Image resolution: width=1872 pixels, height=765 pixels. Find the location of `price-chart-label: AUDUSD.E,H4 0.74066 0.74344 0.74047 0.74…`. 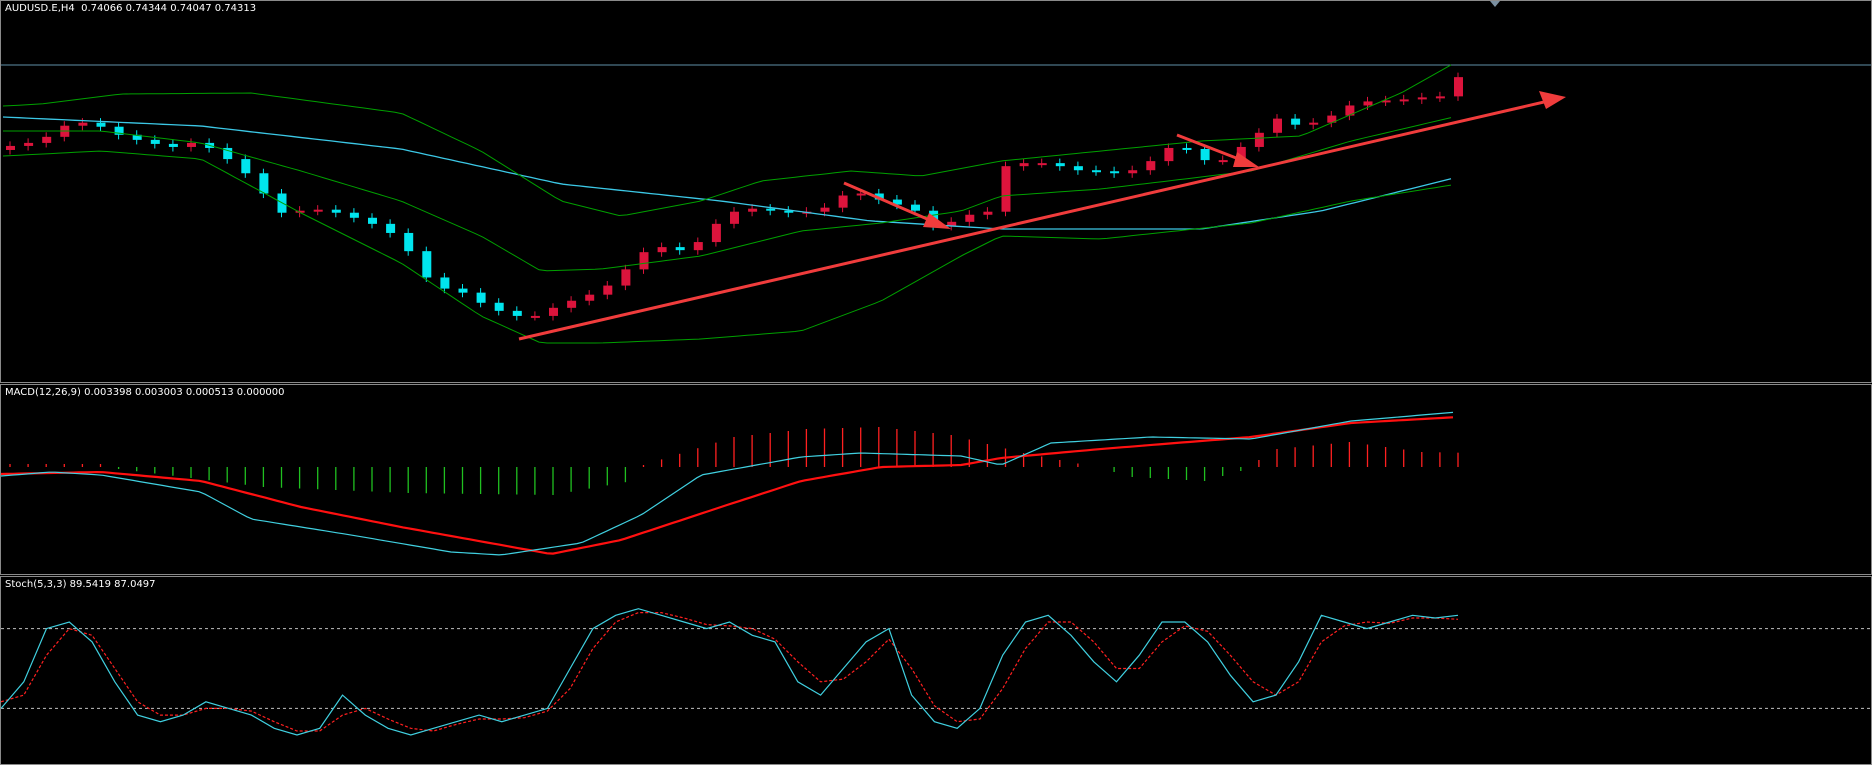

price-chart-label: AUDUSD.E,H4 0.74066 0.74344 0.74047 0.74… is located at coordinates (131, 8).